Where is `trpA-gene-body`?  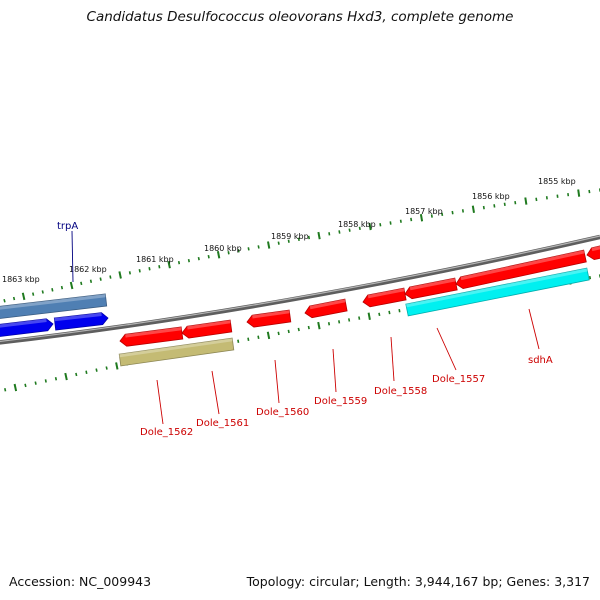
trpA-gene-body is located at coordinates (54, 306).